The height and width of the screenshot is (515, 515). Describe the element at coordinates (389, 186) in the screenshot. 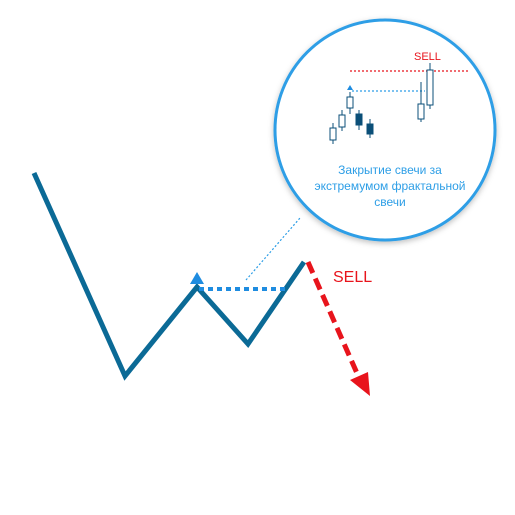

I see `callout-text-line-2: экстремумом фрактальной` at that location.